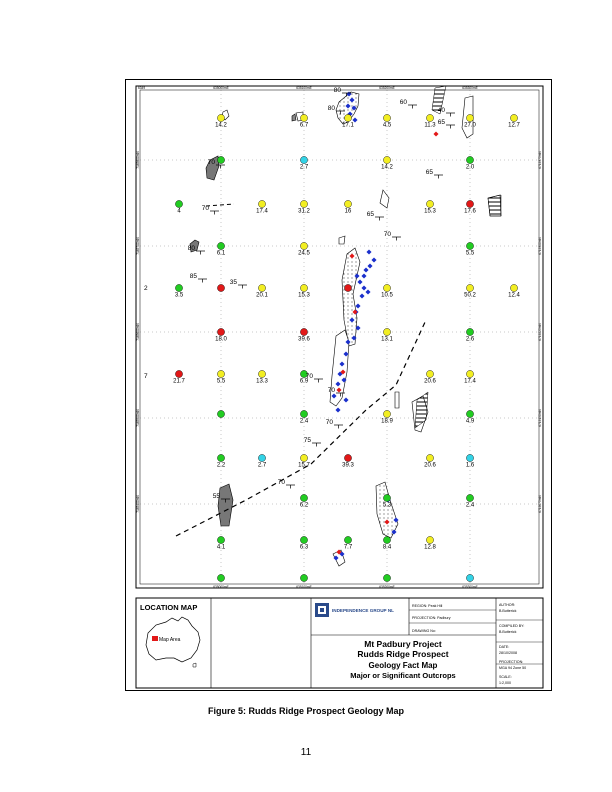  Describe the element at coordinates (507, 605) in the screenshot. I see `author-label: AUTHOR:` at that location.